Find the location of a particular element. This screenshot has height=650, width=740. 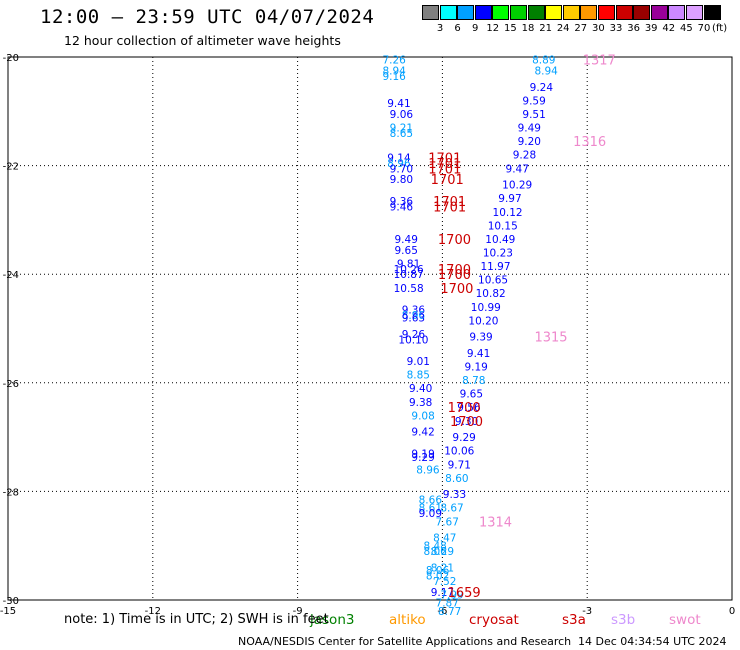

pass-number-label: 1315 is located at coordinates (550, 338).